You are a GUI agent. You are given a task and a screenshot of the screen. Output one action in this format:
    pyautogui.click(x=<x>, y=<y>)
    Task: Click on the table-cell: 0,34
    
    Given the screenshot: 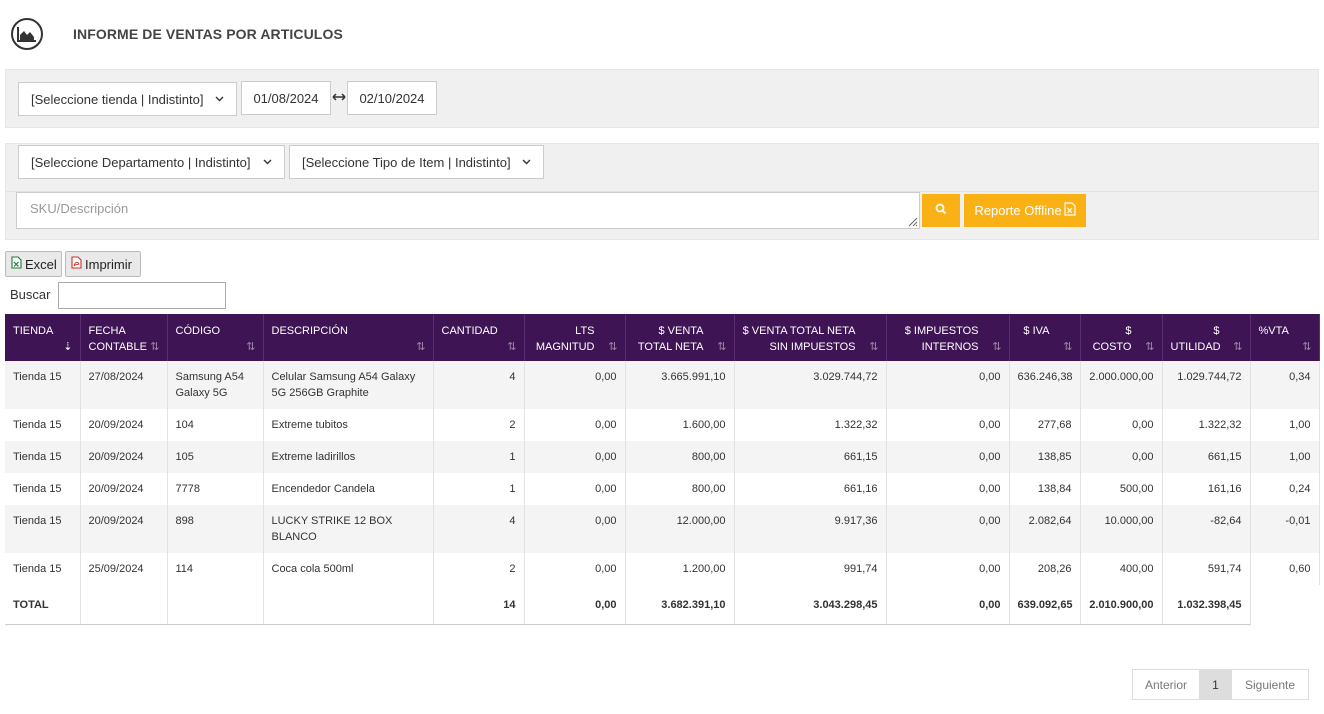 What is the action you would take?
    pyautogui.click(x=1285, y=385)
    